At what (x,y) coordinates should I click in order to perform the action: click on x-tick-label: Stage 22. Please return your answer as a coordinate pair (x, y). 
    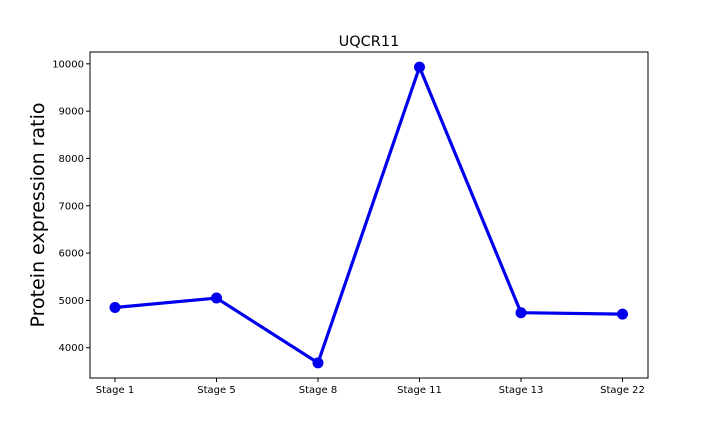
    Looking at the image, I should click on (622, 390).